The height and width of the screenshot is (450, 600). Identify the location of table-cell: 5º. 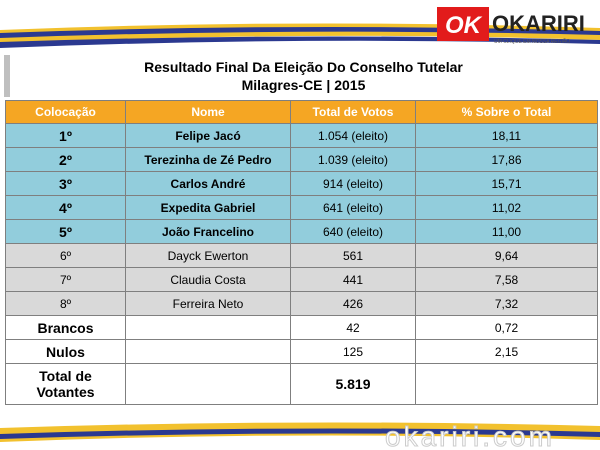
(65, 231).